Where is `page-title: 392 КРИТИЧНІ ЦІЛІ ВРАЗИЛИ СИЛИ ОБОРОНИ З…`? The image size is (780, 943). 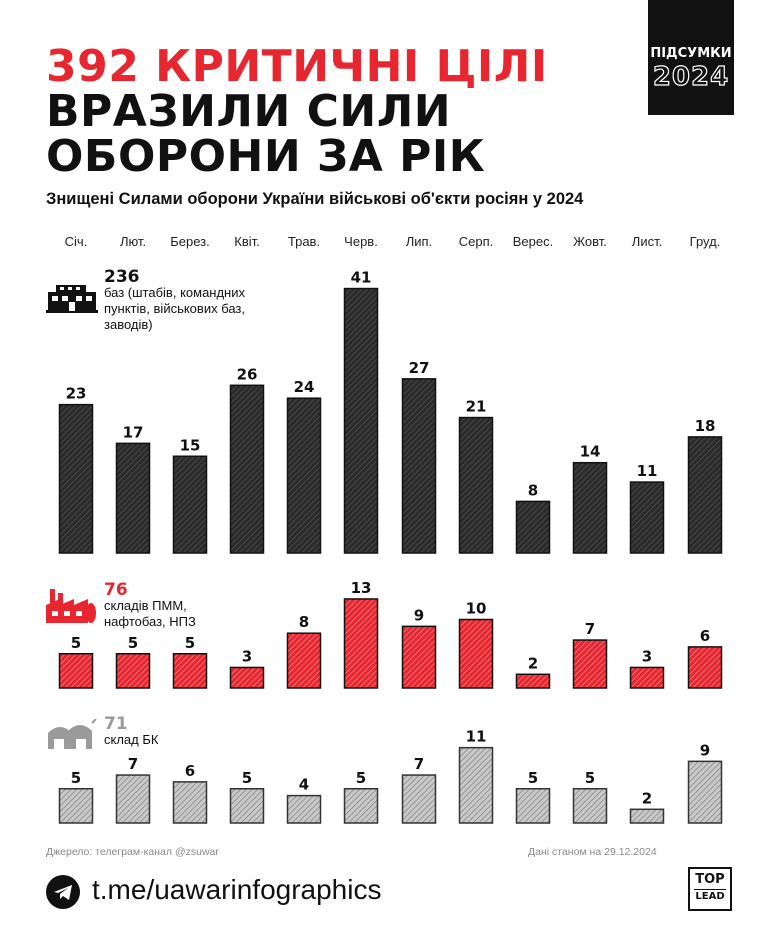 page-title: 392 КРИТИЧНІ ЦІЛІ ВРАЗИЛИ СИЛИ ОБОРОНИ З… is located at coordinates (297, 111).